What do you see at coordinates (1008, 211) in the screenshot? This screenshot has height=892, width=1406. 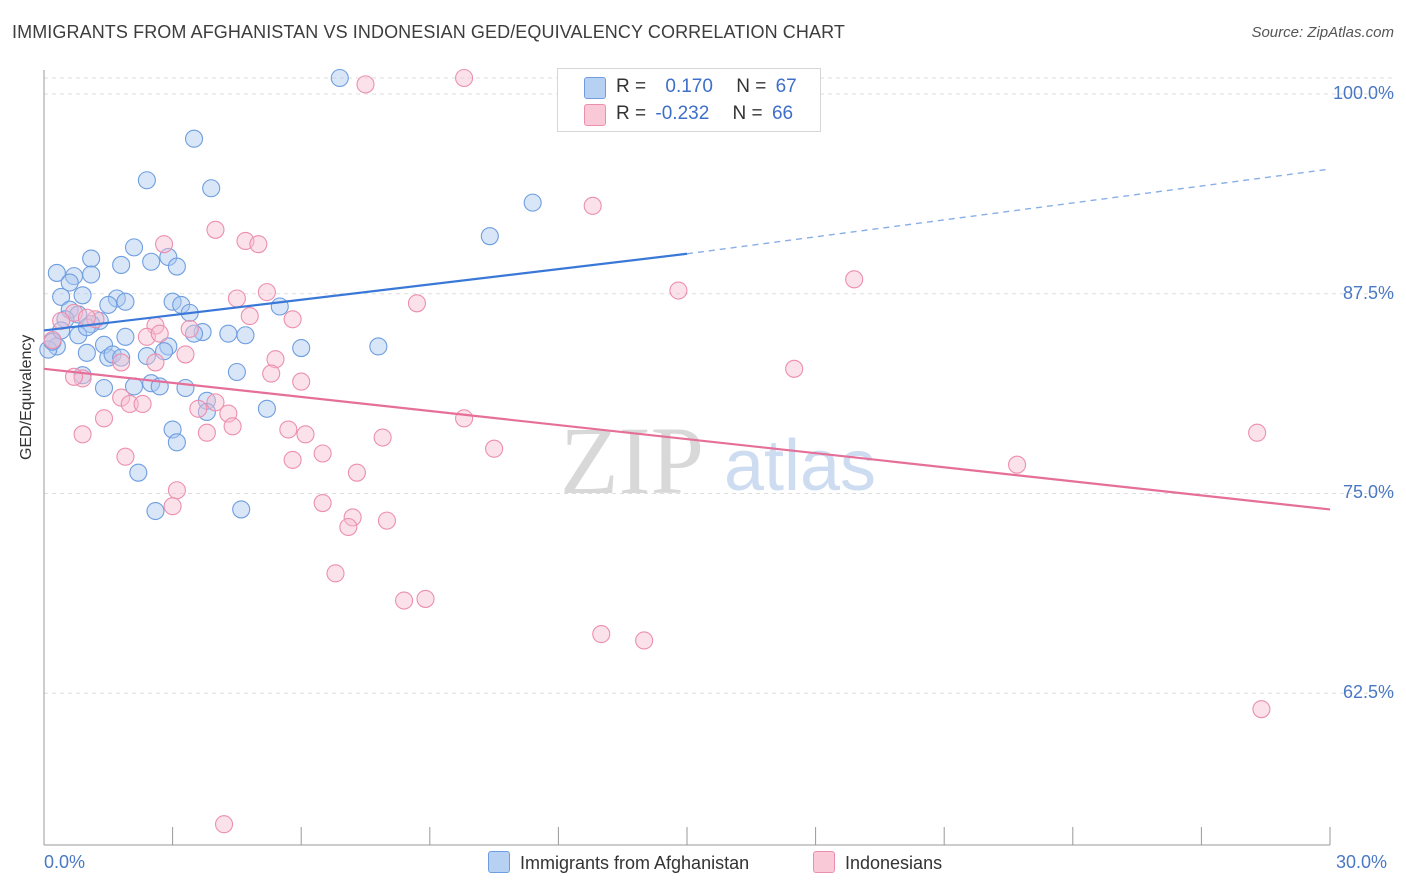 I see `trend-line-extension` at bounding box center [1008, 211].